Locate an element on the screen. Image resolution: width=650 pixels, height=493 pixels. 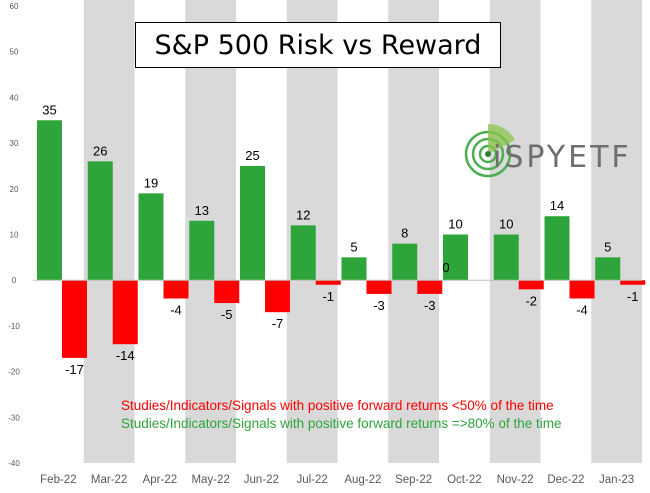
y-axis: -40 -30 -20 -10 0 10 20 30 40 50 60 is located at coordinates (14, 235).